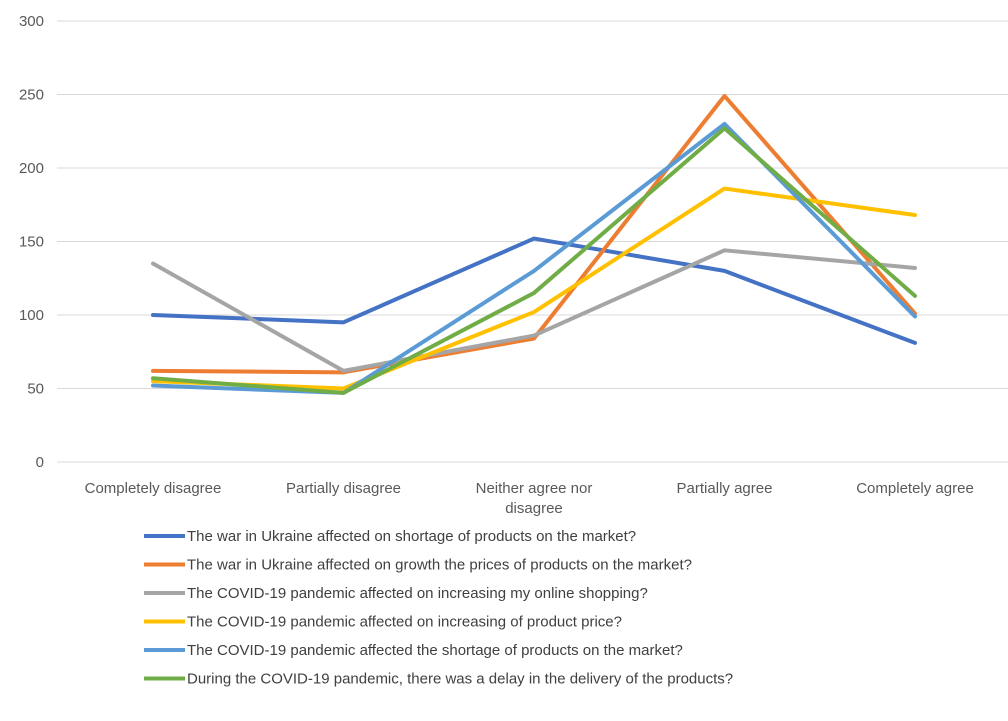  Describe the element at coordinates (40, 462) in the screenshot. I see `y-tick-label: 0` at that location.